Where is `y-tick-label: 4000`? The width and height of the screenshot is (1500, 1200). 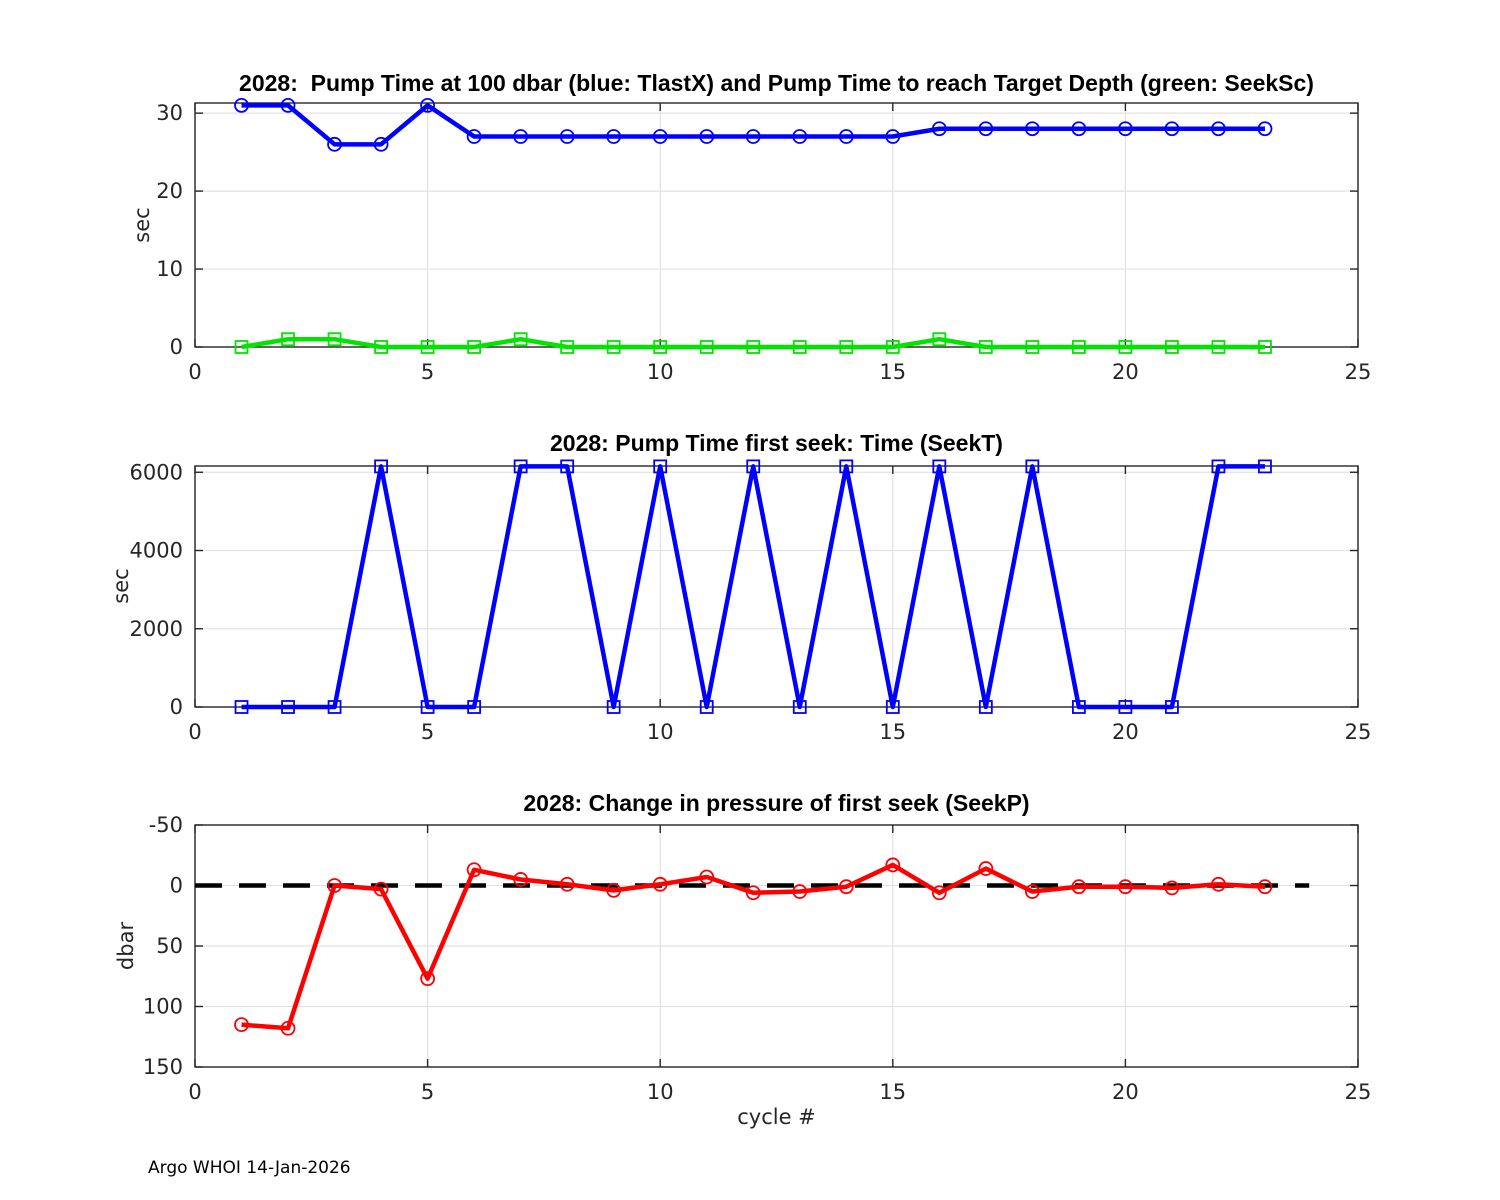
y-tick-label: 4000 is located at coordinates (156, 551).